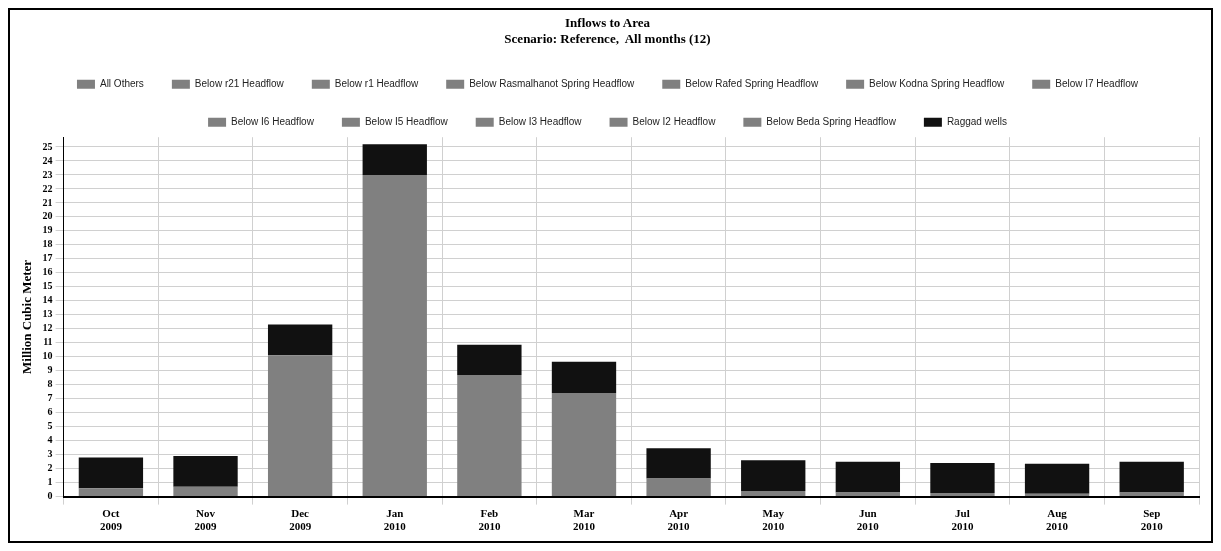  I want to click on legend-label: Below Rafed Spring Headflow, so click(752, 83).